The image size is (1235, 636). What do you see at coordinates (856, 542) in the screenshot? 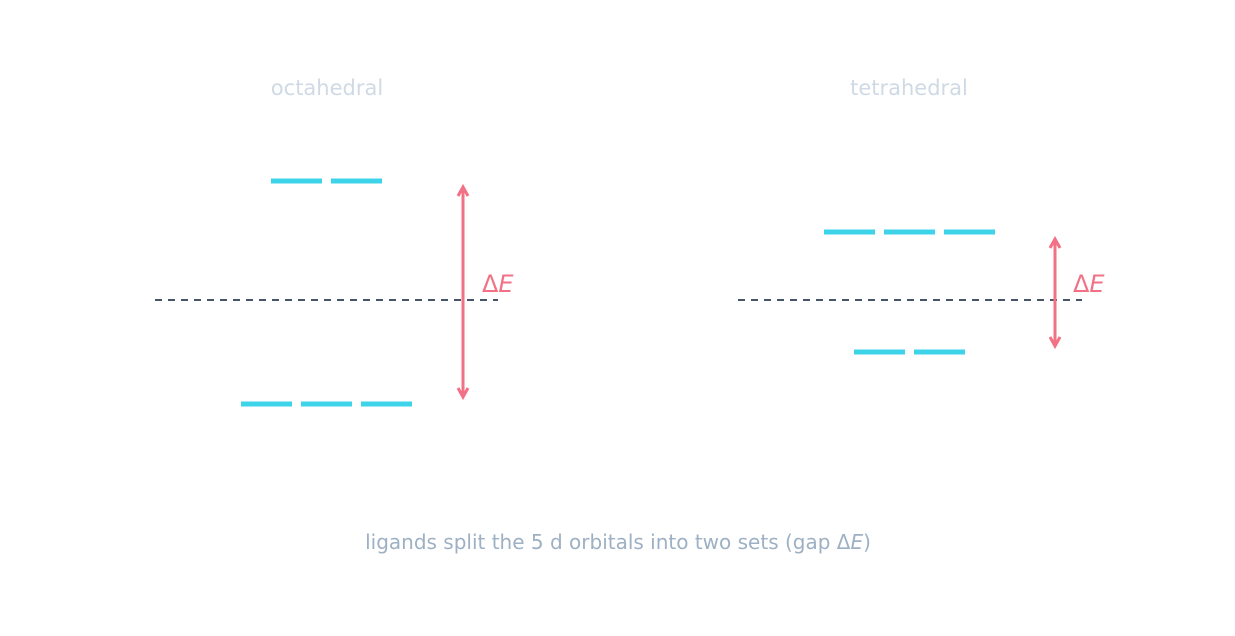
I see `caption-variable: E` at bounding box center [856, 542].